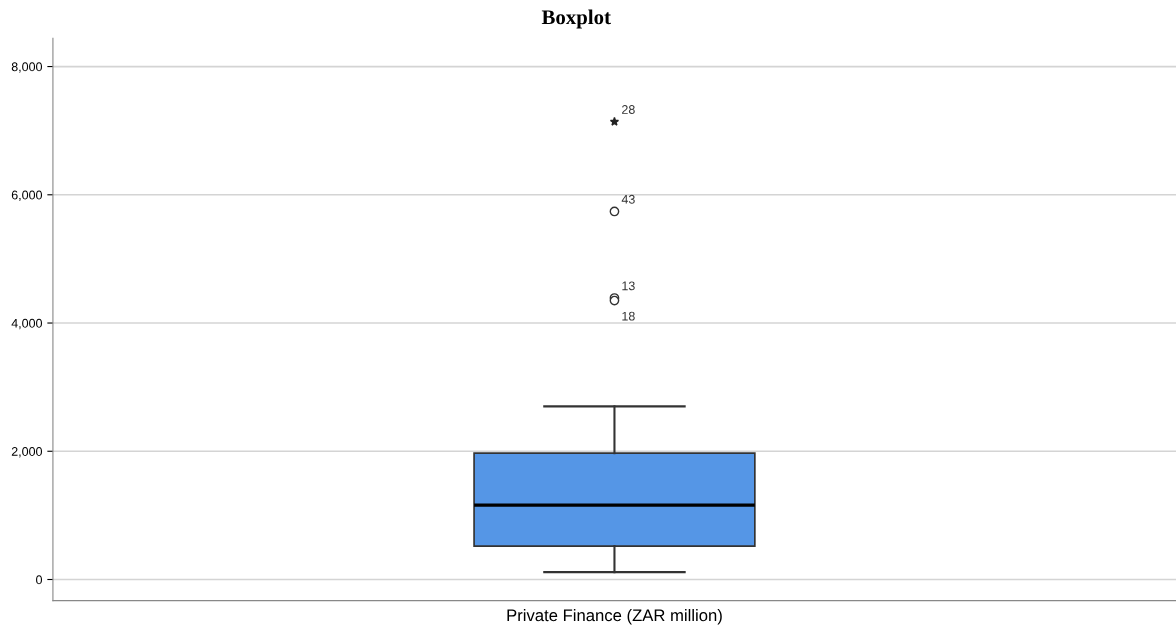 This screenshot has width=1176, height=639. I want to click on annotation: 43, so click(628, 199).